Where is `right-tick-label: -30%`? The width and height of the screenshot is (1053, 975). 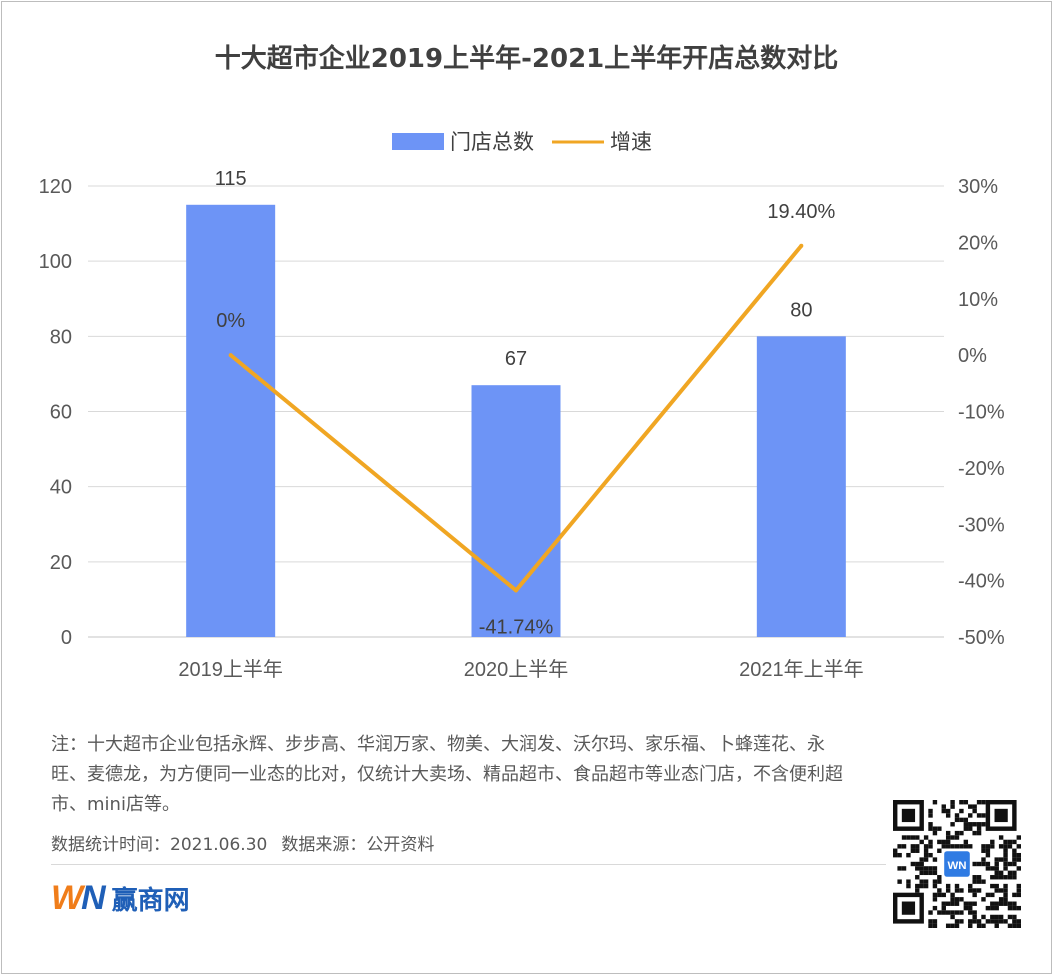 right-tick-label: -30% is located at coordinates (981, 525).